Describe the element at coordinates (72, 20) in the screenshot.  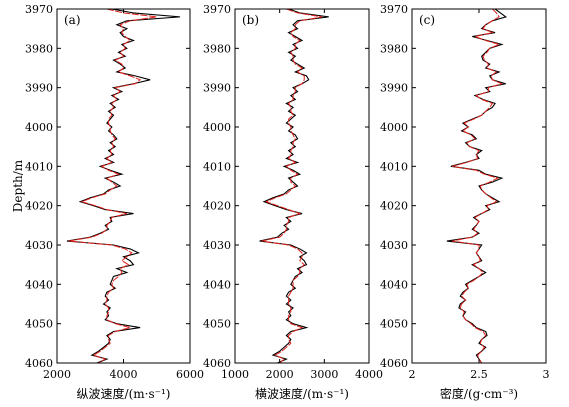
I see `panel-label: (a)` at that location.